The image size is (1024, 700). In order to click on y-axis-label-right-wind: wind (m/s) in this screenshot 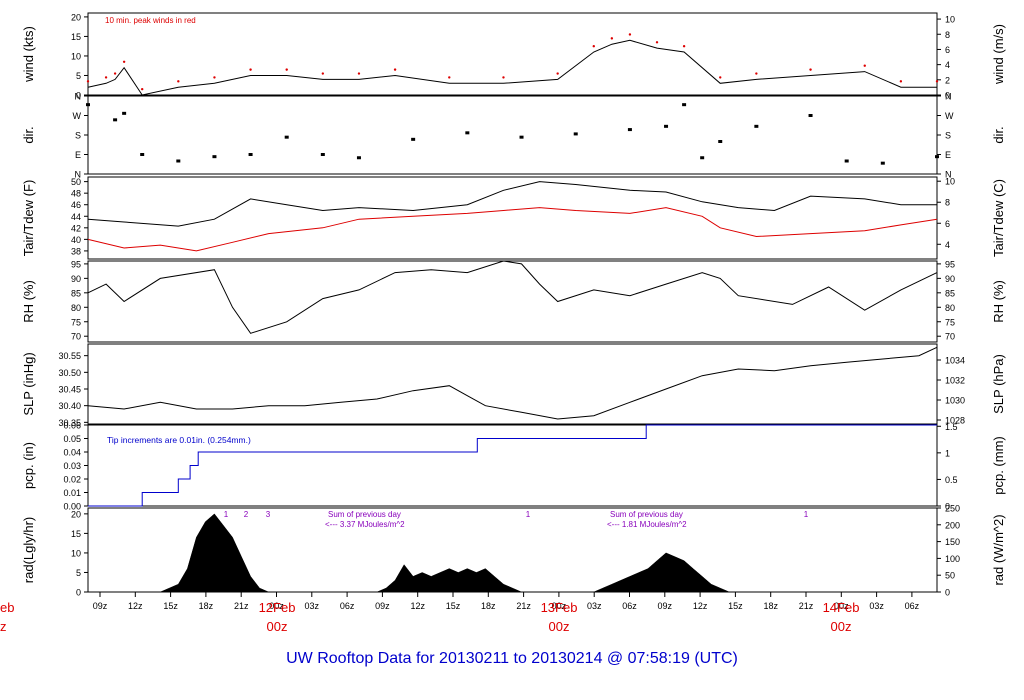, I will do `click(998, 54)`.